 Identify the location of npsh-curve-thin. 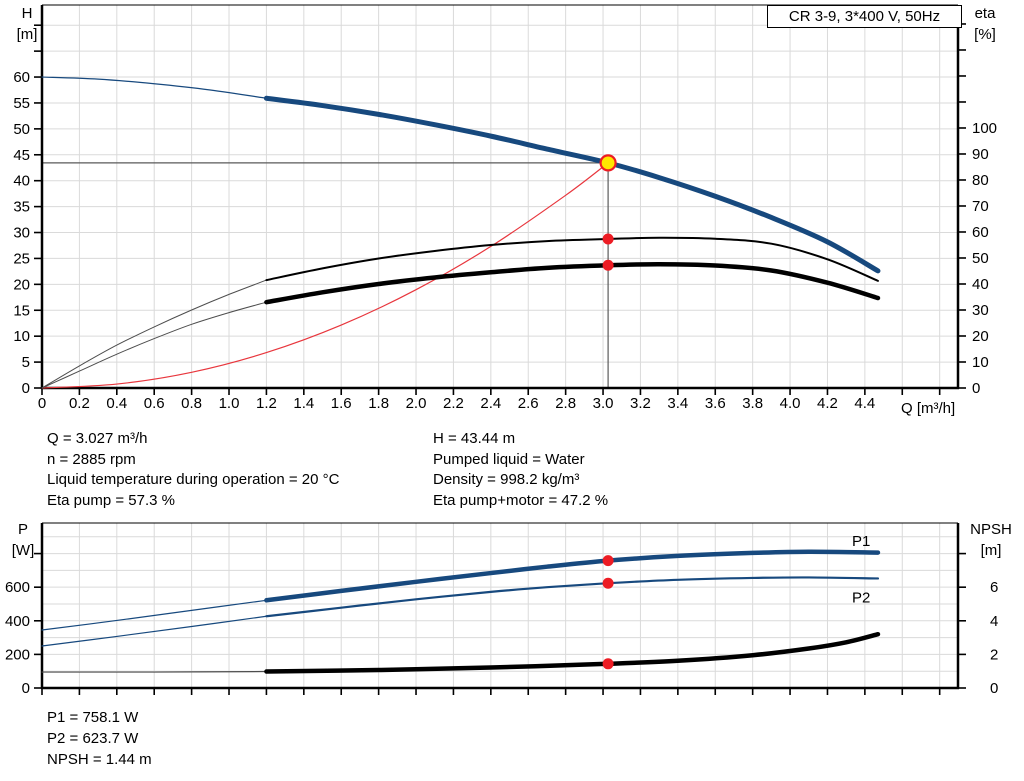
(154, 671).